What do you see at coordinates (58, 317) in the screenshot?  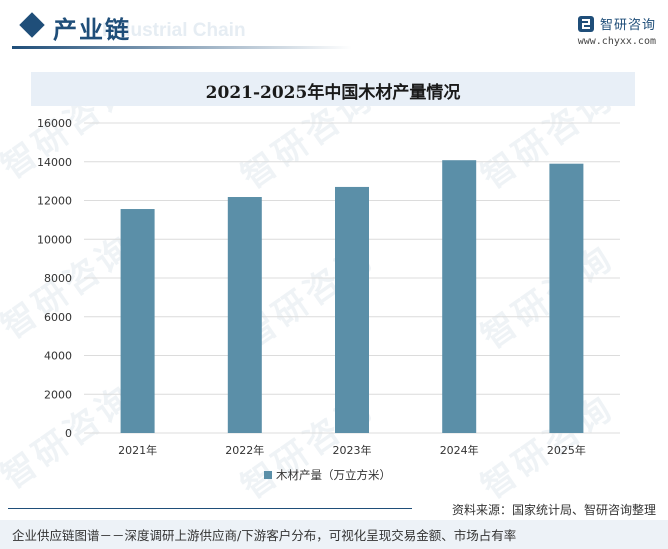 I see `y-tick-label: 6000` at bounding box center [58, 317].